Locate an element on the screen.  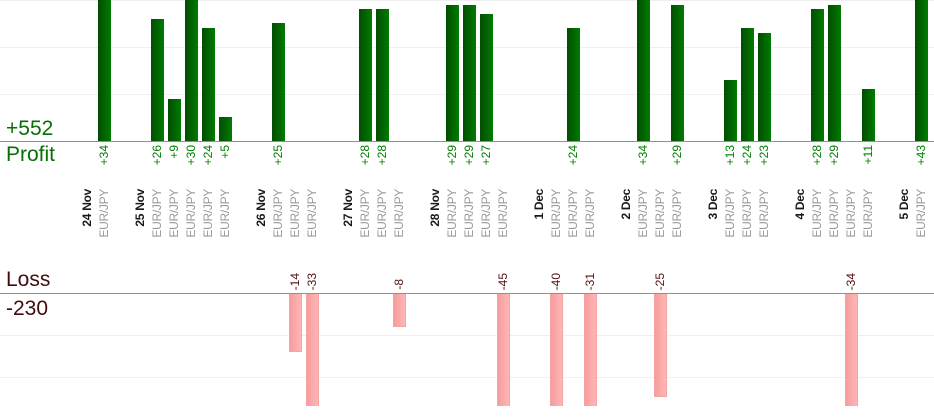
date-label: 2 Dec is located at coordinates (626, 204).